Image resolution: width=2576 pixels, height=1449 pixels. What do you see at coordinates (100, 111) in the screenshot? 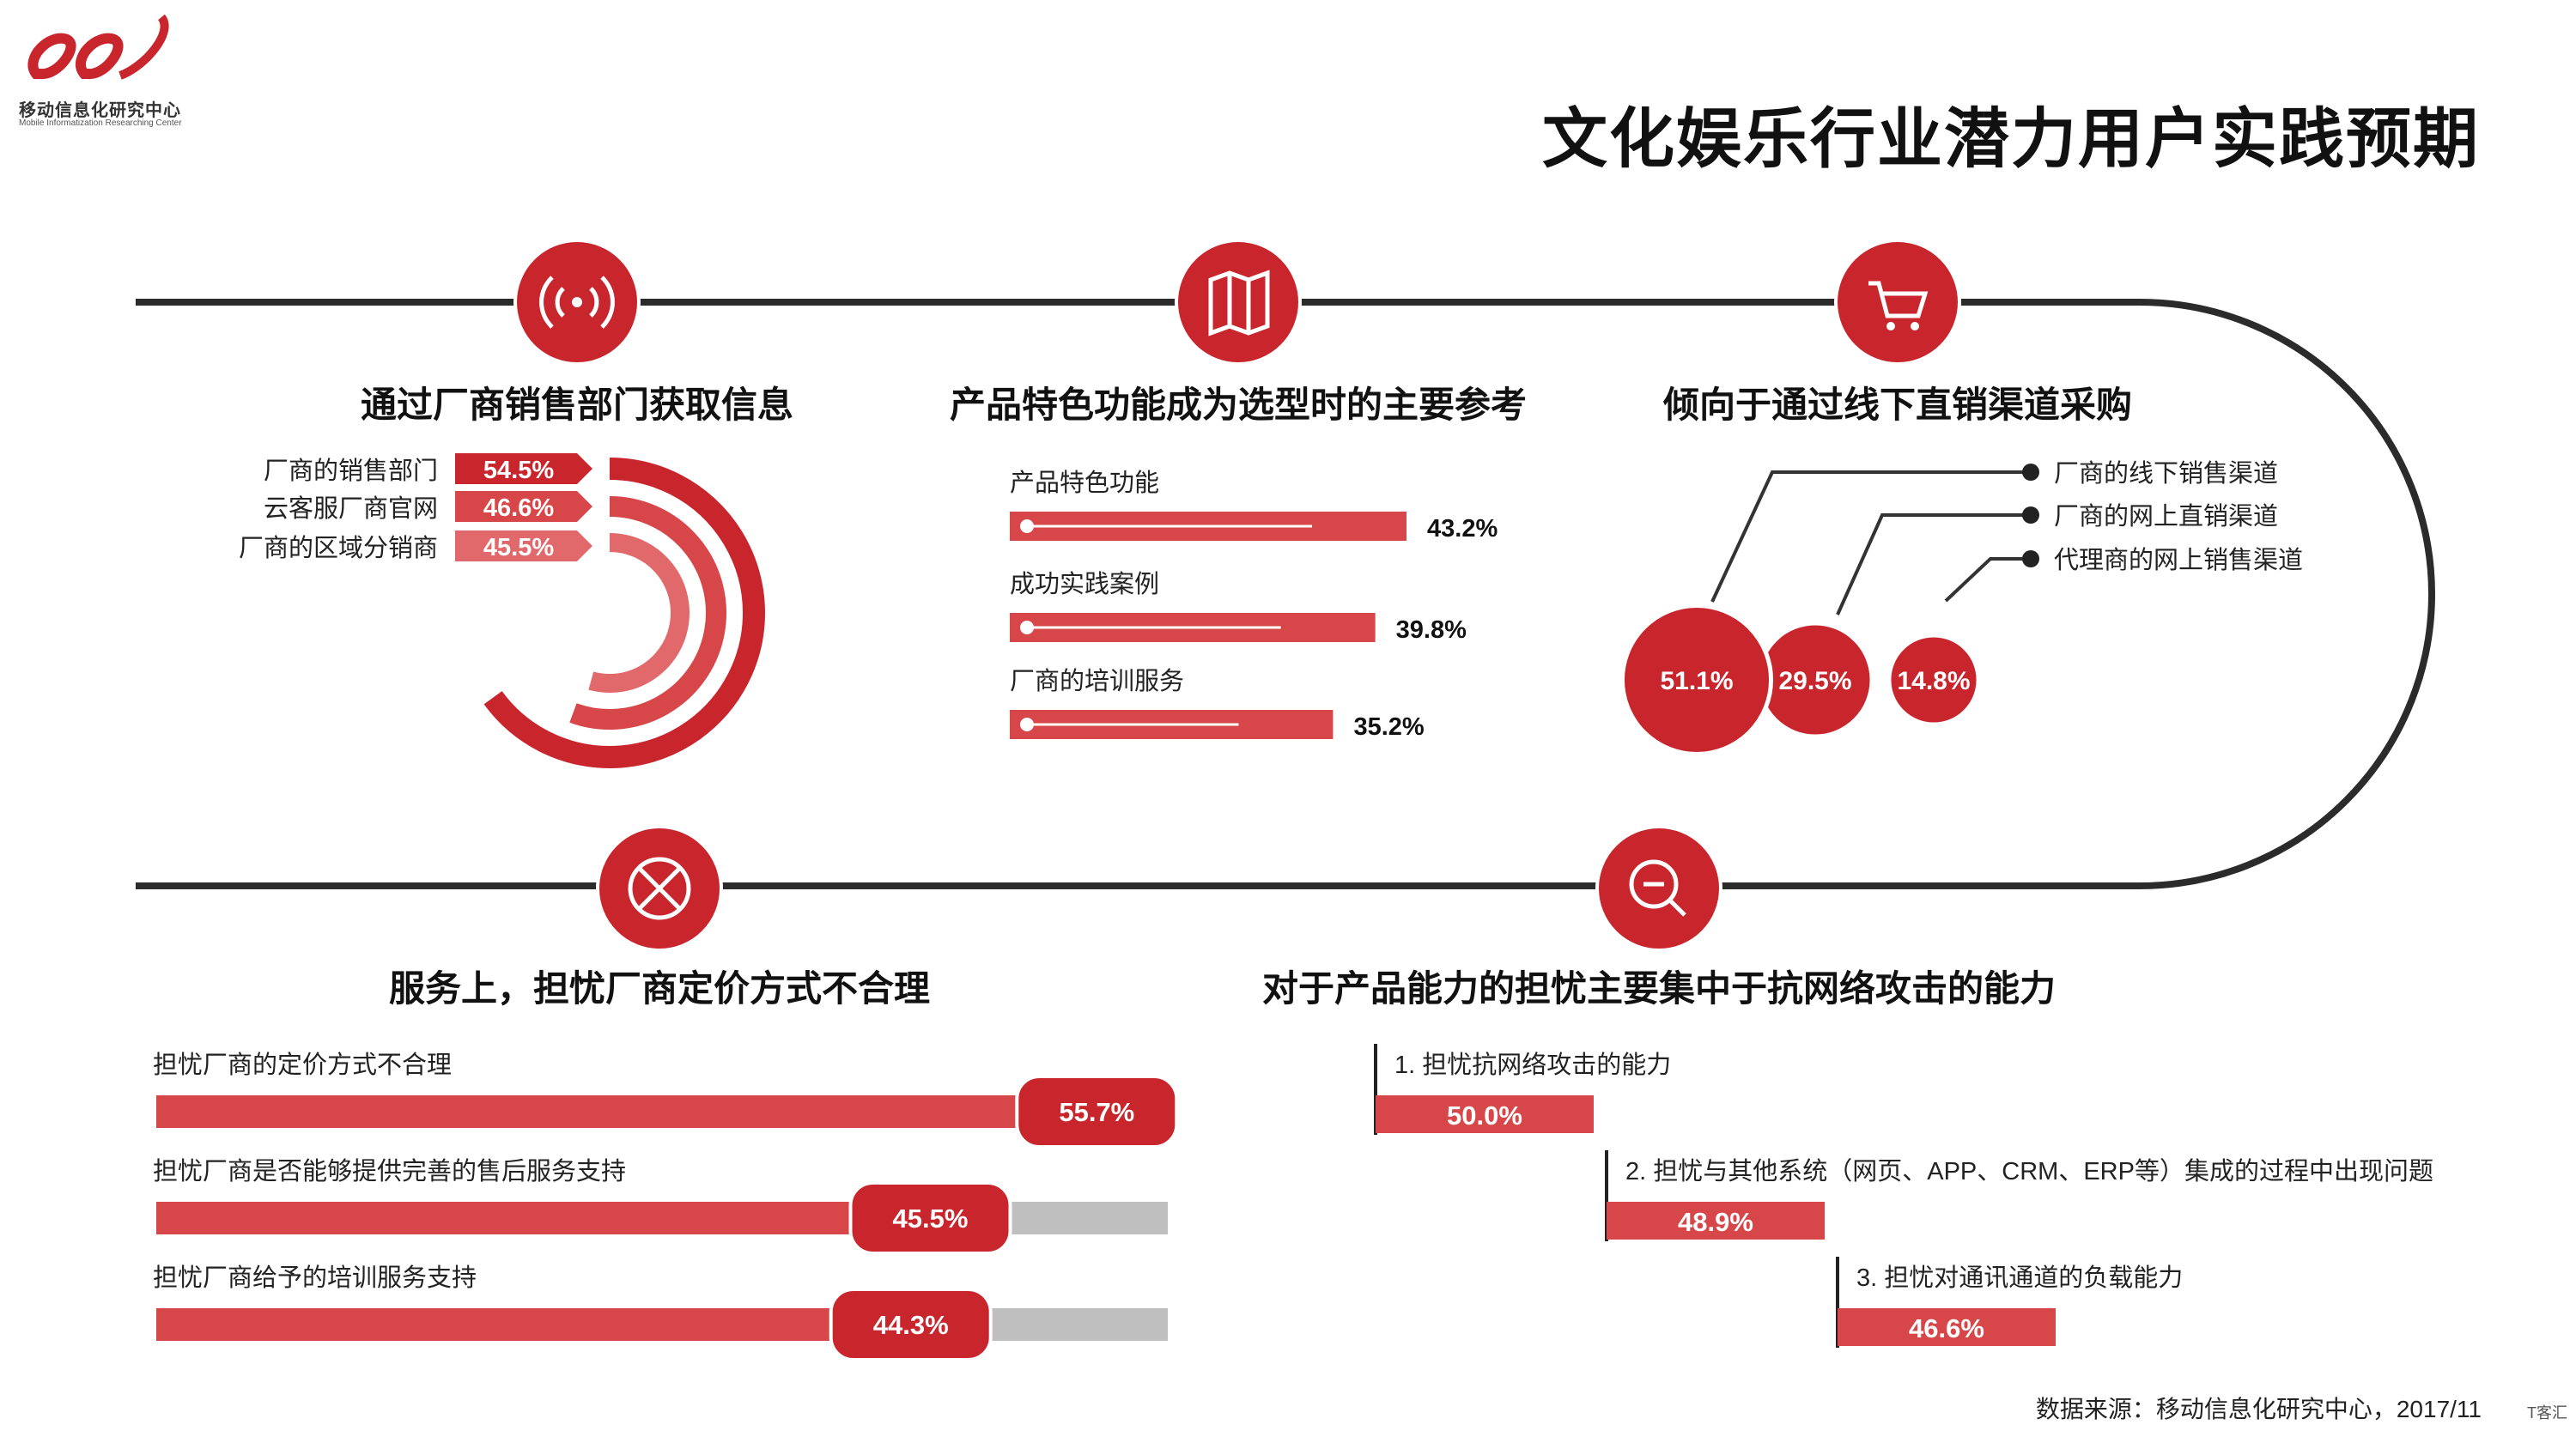
I see `brand-name: 移动信息化研究中心` at bounding box center [100, 111].